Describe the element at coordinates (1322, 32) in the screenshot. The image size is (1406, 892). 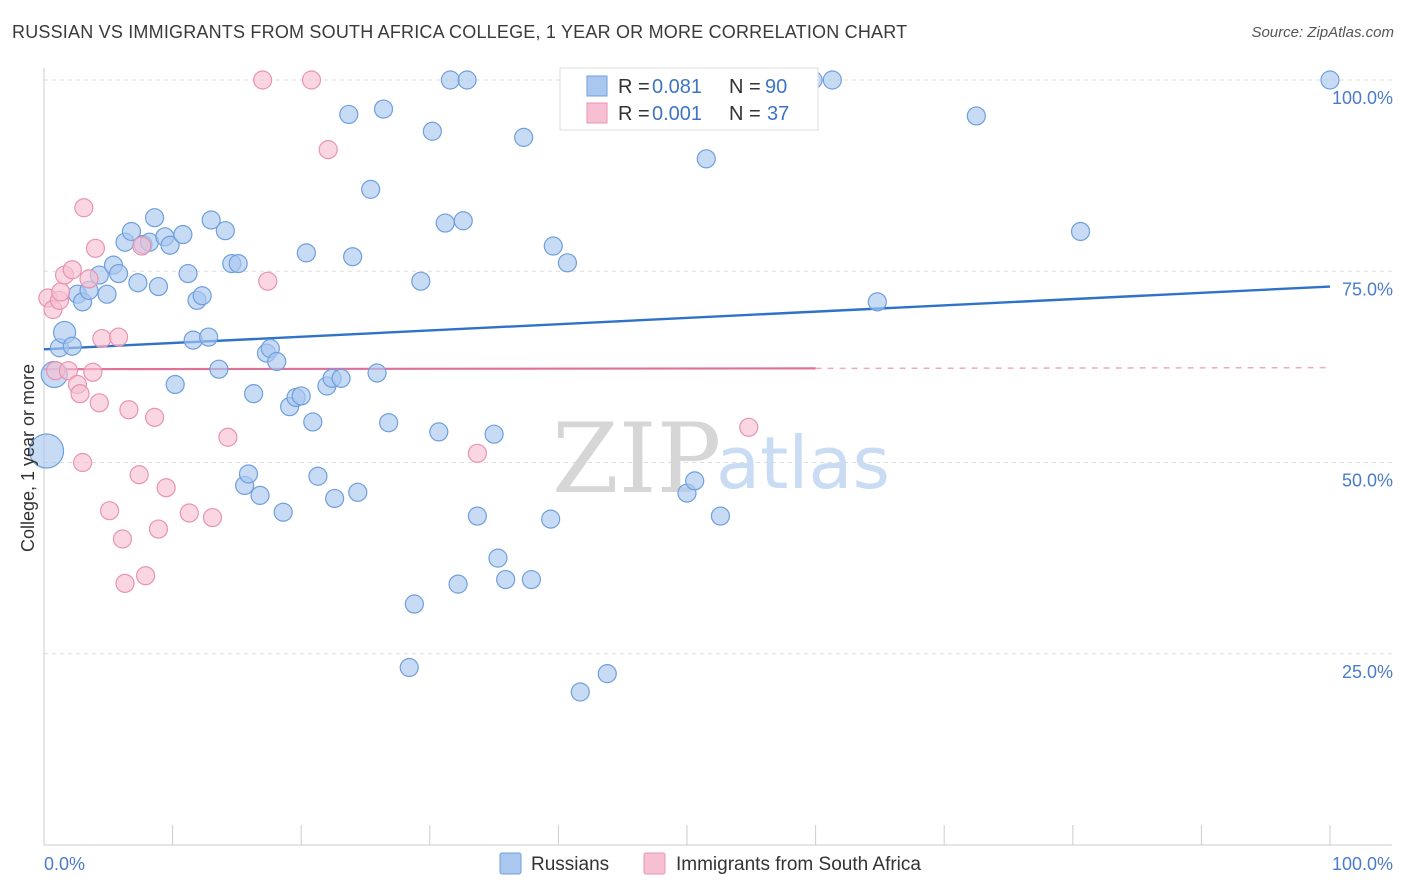
I see `chart-source: Source: ZipAtlas.com` at that location.